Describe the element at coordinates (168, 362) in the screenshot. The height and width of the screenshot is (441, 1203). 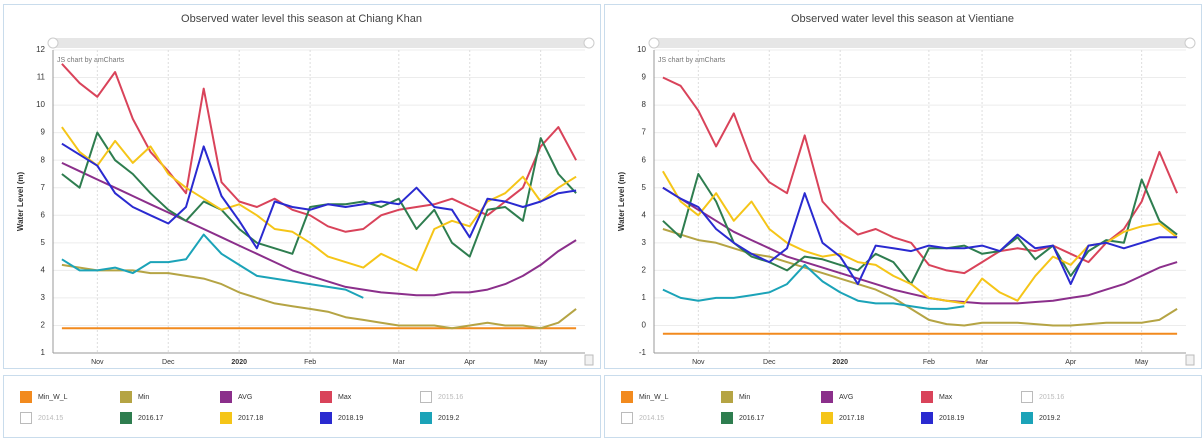
I see `x-tick-label: Dec` at that location.